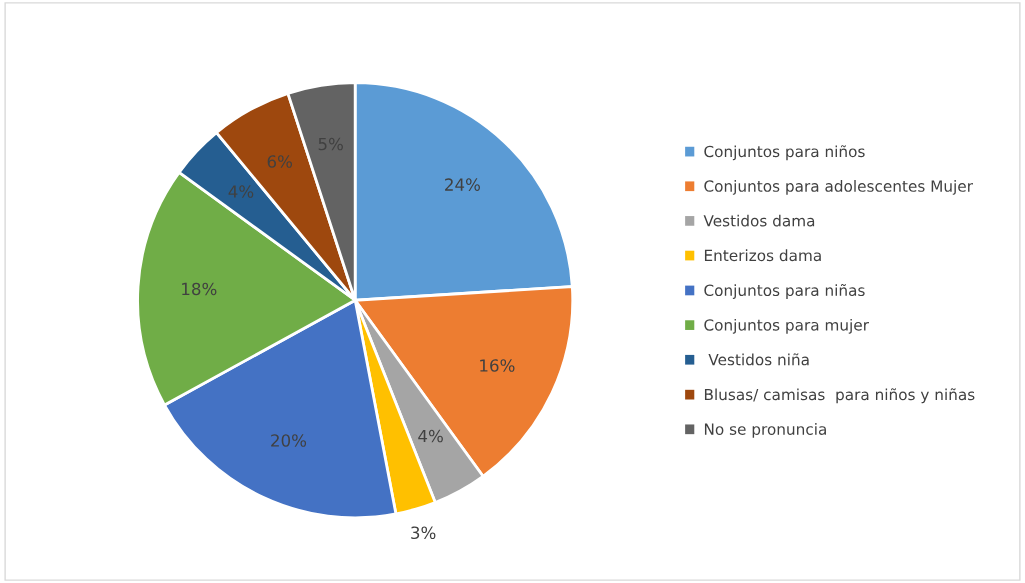 The height and width of the screenshot is (583, 1025). I want to click on data-label: 16%, so click(497, 365).